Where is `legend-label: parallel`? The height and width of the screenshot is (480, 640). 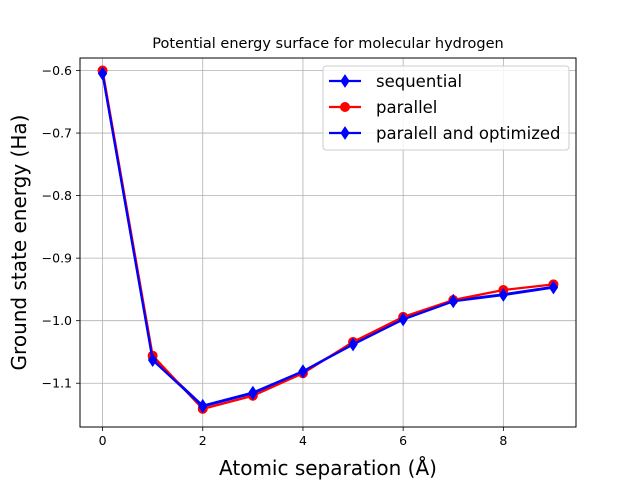
legend-label: parallel is located at coordinates (406, 107).